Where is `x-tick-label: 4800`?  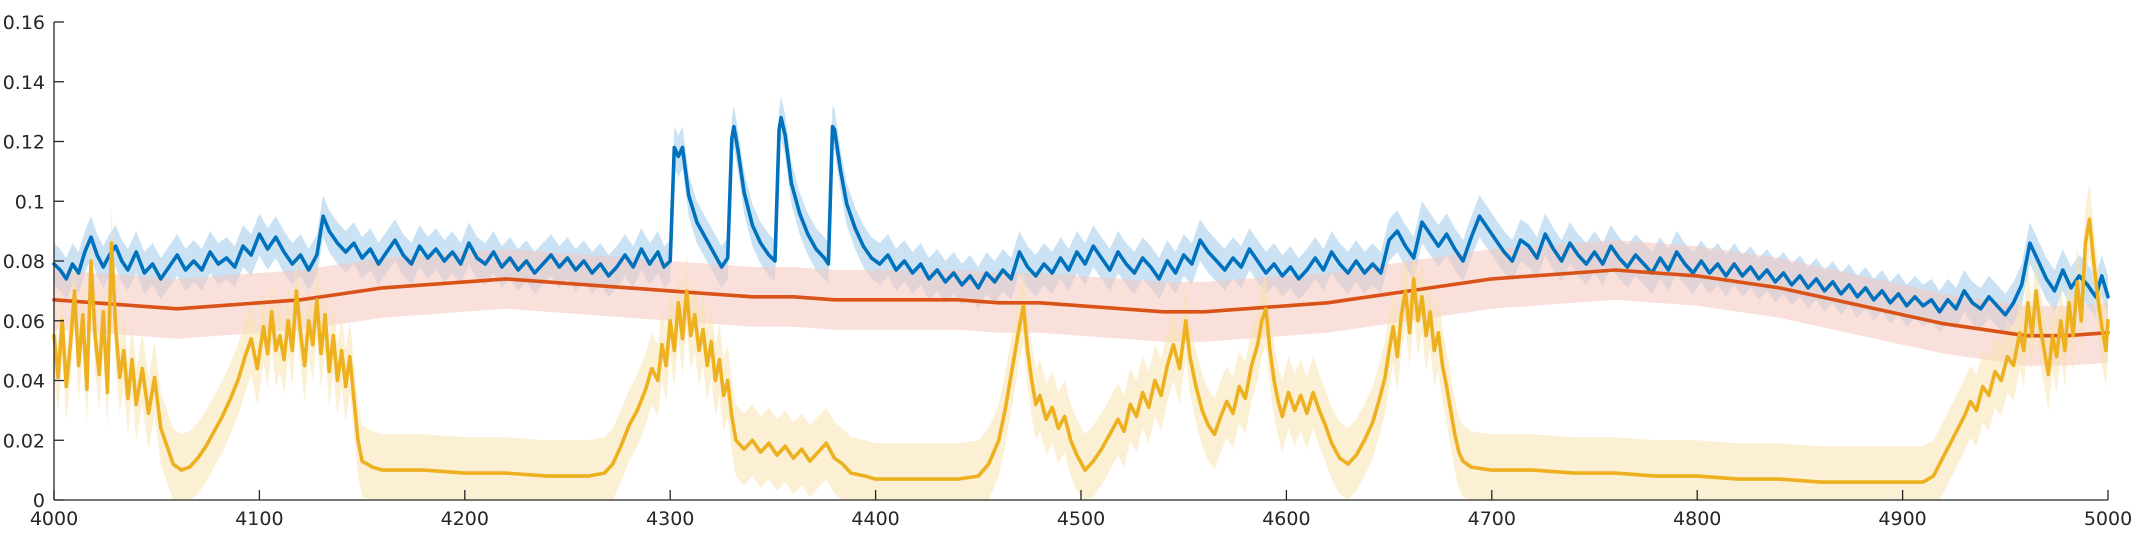
x-tick-label: 4800 is located at coordinates (1697, 519).